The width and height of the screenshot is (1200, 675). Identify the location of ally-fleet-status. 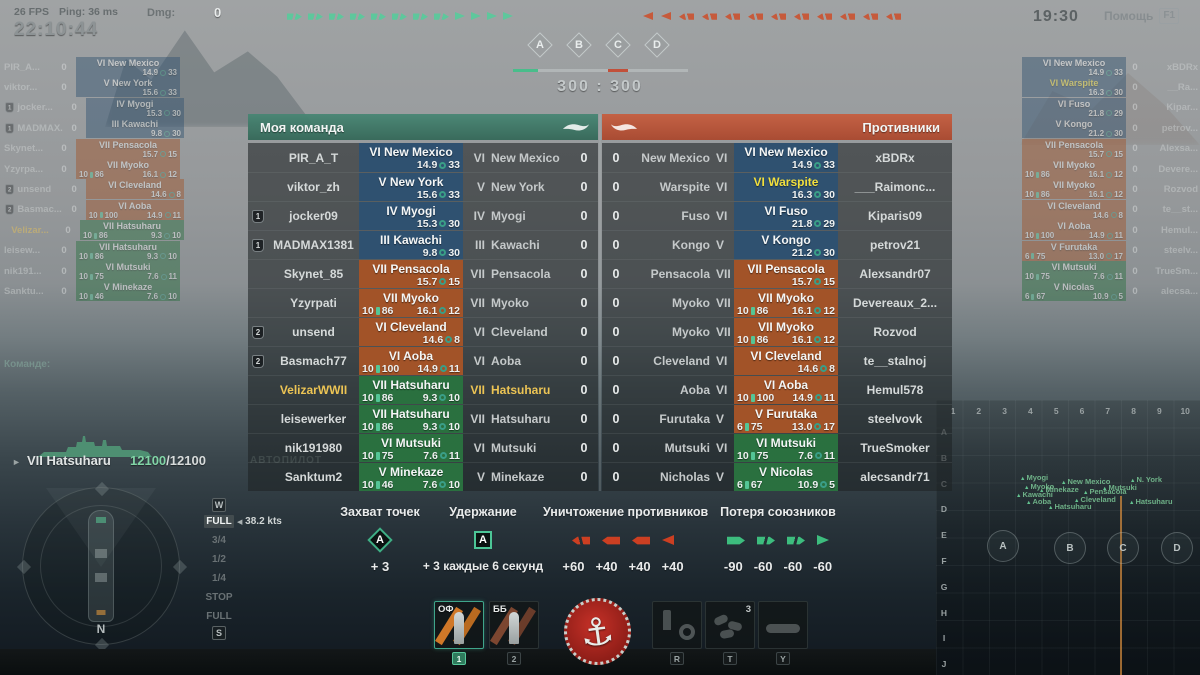
(400, 16).